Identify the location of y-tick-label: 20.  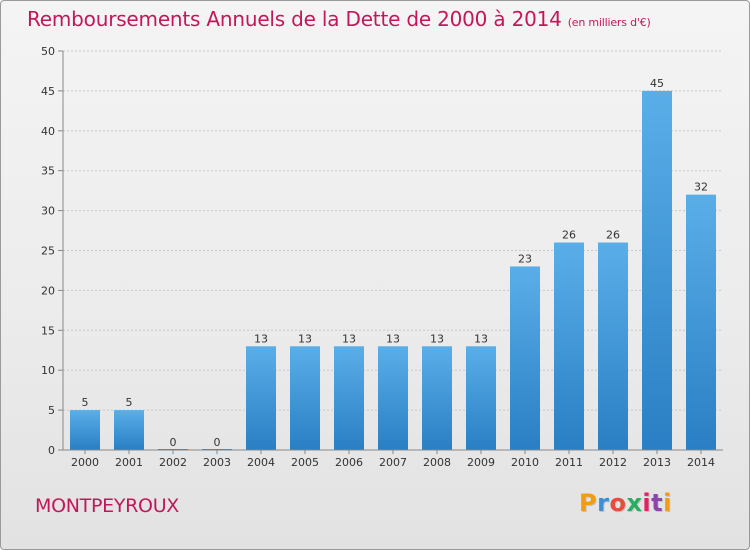
(48, 290).